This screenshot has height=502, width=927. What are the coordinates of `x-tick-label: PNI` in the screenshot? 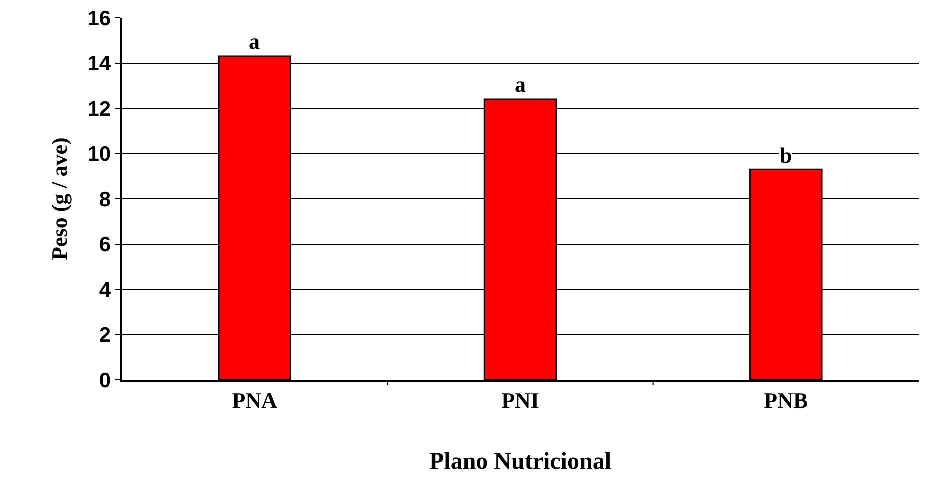 It's located at (521, 401).